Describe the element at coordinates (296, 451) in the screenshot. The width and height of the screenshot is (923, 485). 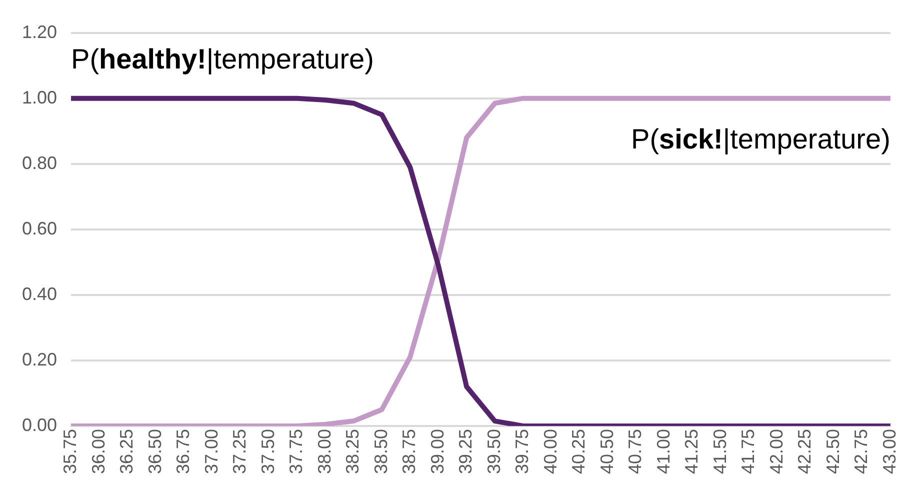
I see `x-tick-label: 37.75` at that location.